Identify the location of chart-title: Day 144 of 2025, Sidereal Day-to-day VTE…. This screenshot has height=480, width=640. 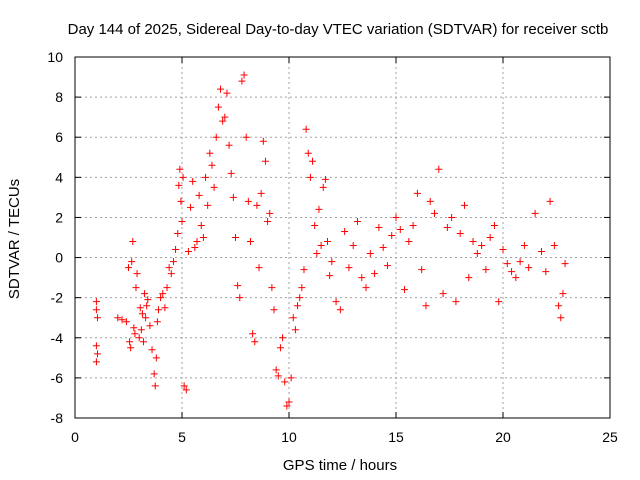
(338, 29).